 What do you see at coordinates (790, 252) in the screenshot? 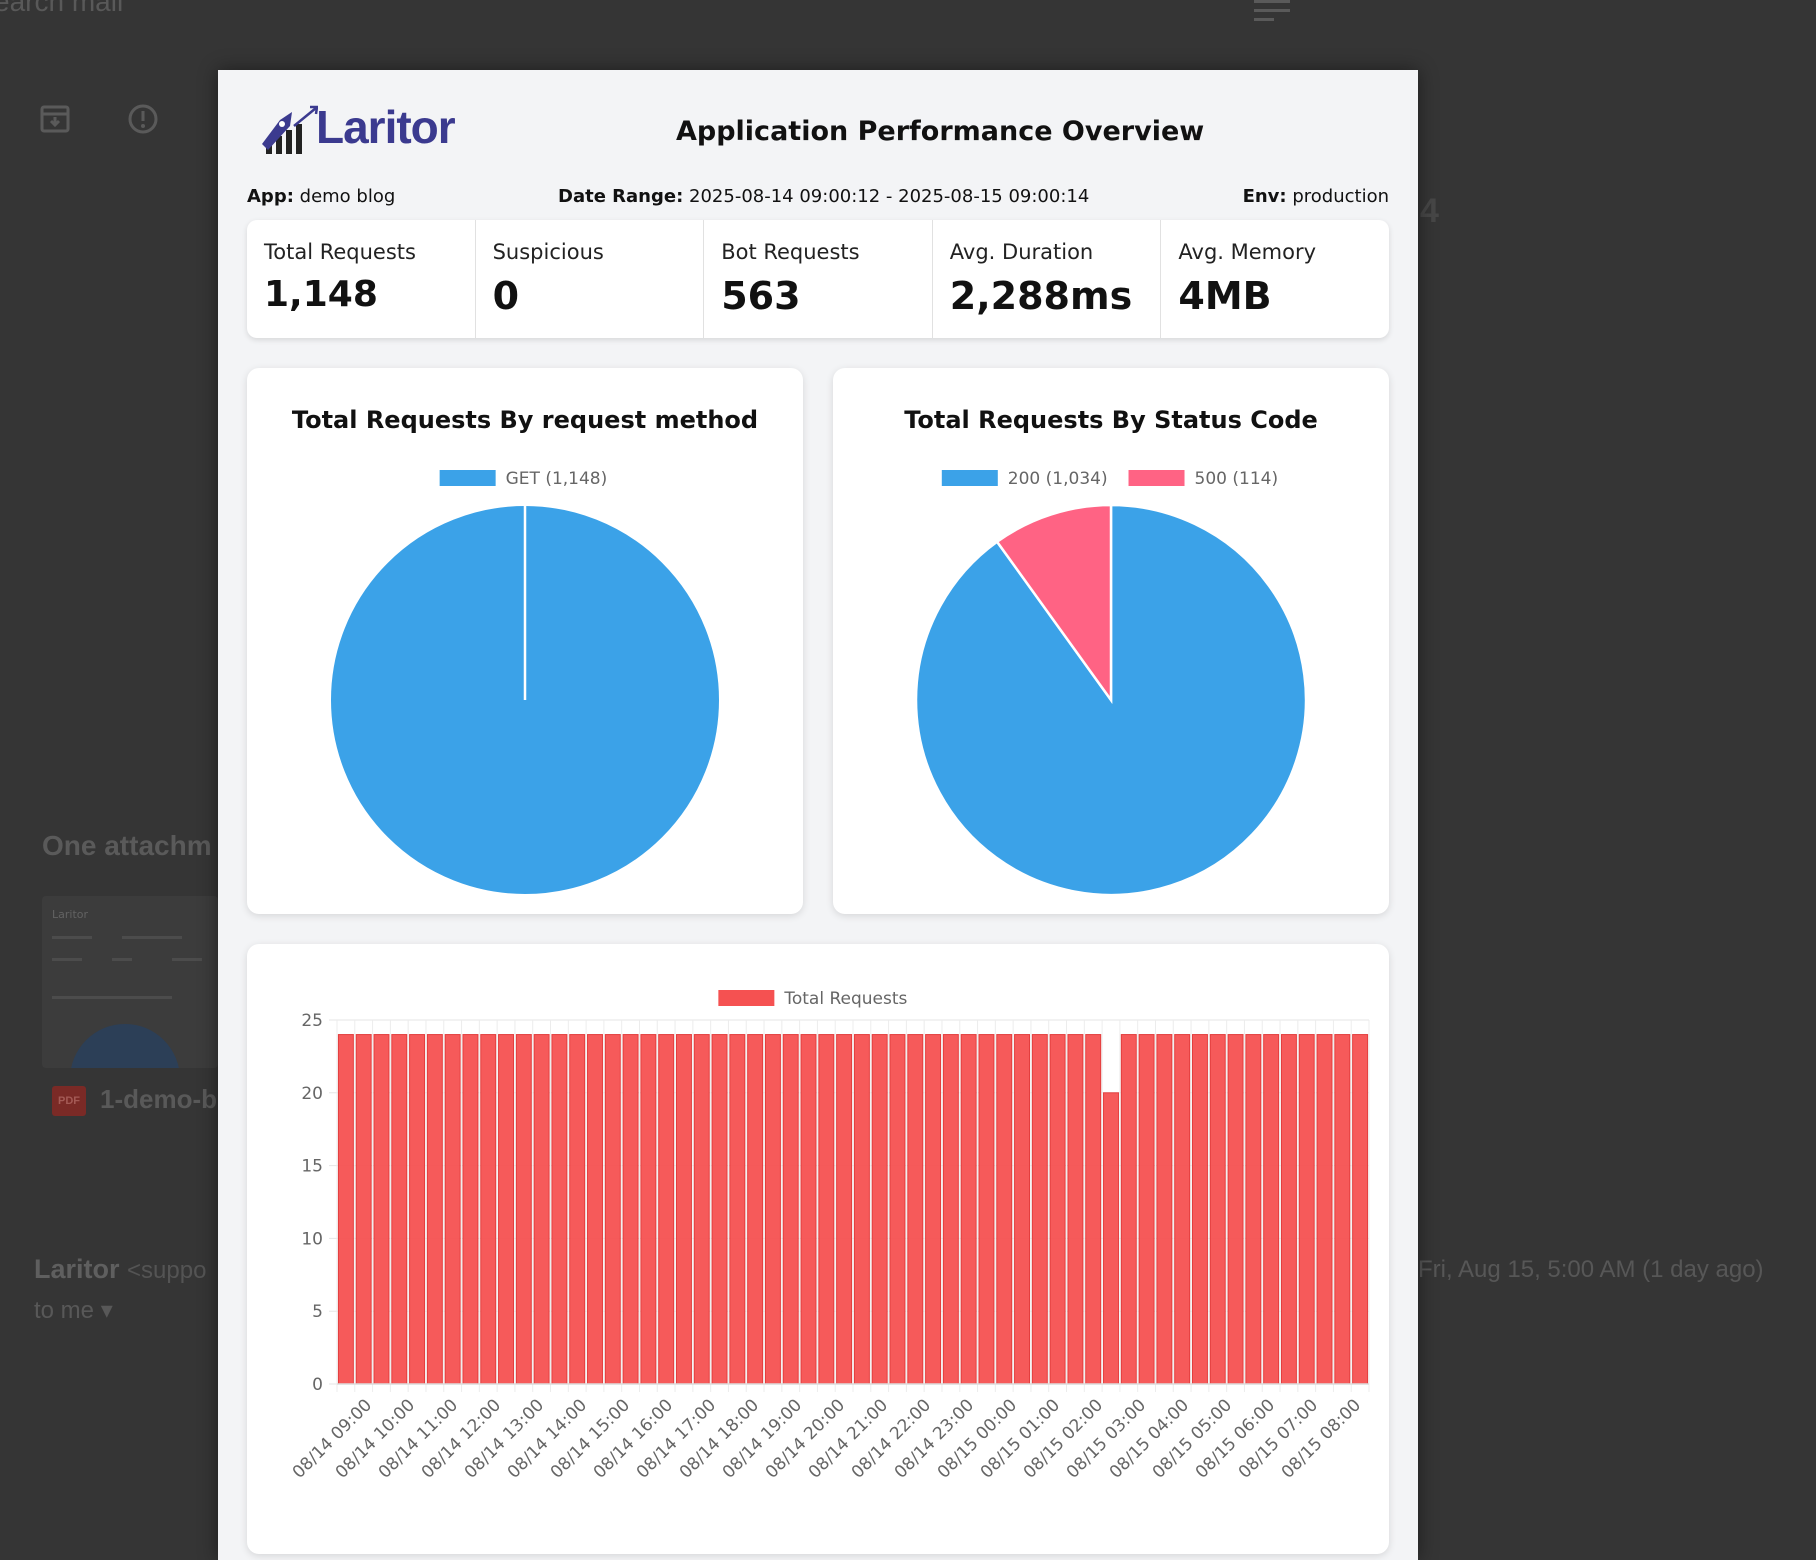
I see `stat-label: Bot Requests` at bounding box center [790, 252].